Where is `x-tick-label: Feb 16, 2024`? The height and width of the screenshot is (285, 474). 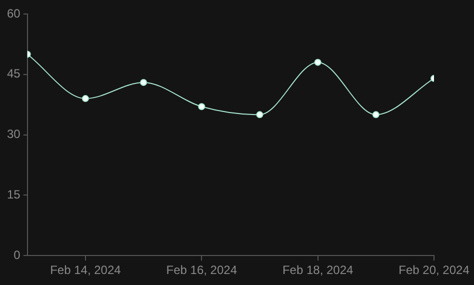
x-tick-label: Feb 16, 2024 is located at coordinates (202, 270).